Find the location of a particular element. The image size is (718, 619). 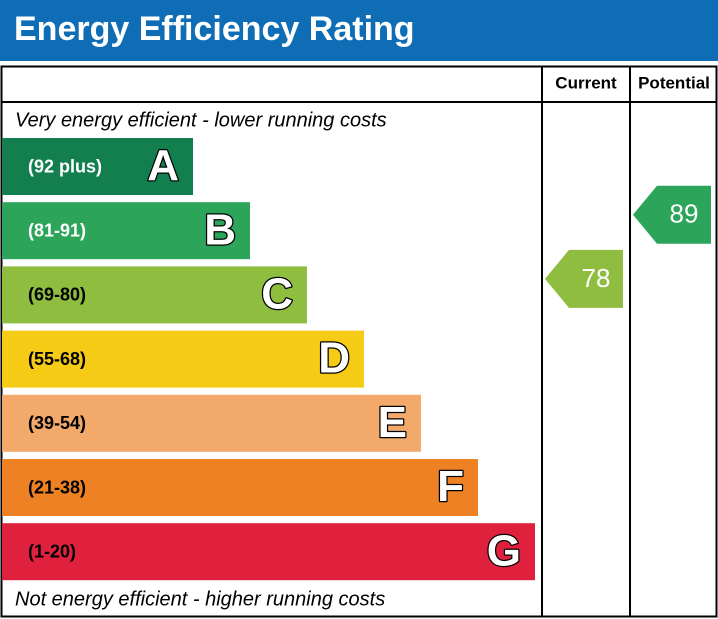

band-letter: D is located at coordinates (334, 358).